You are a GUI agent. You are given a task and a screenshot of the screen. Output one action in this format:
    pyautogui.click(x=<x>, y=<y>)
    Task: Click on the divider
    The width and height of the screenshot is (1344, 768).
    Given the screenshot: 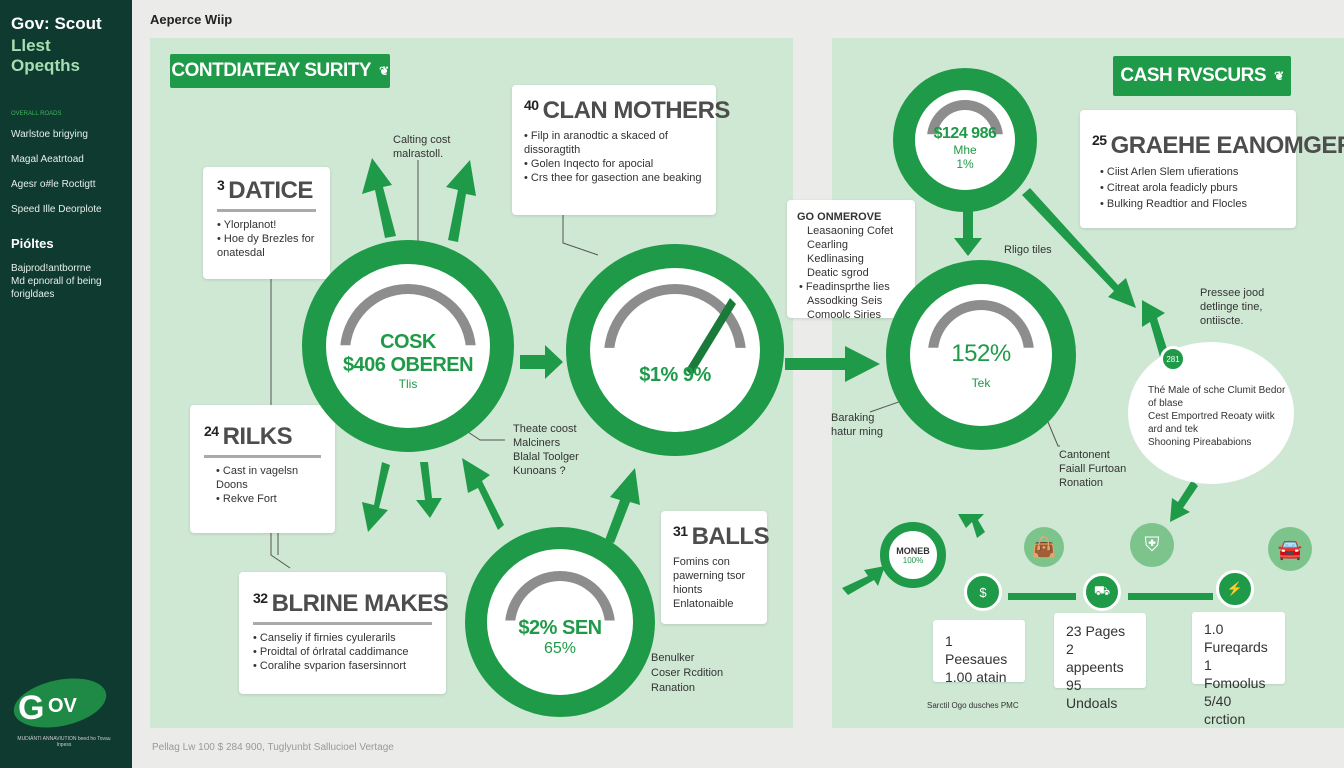 What is the action you would take?
    pyautogui.click(x=342, y=623)
    